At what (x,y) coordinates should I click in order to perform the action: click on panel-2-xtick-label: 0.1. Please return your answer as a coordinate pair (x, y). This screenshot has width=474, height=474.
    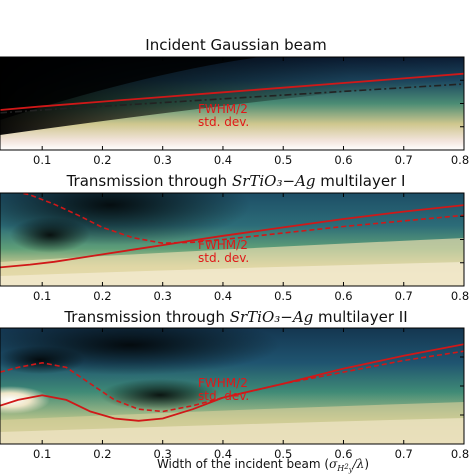
    Looking at the image, I should click on (42, 296).